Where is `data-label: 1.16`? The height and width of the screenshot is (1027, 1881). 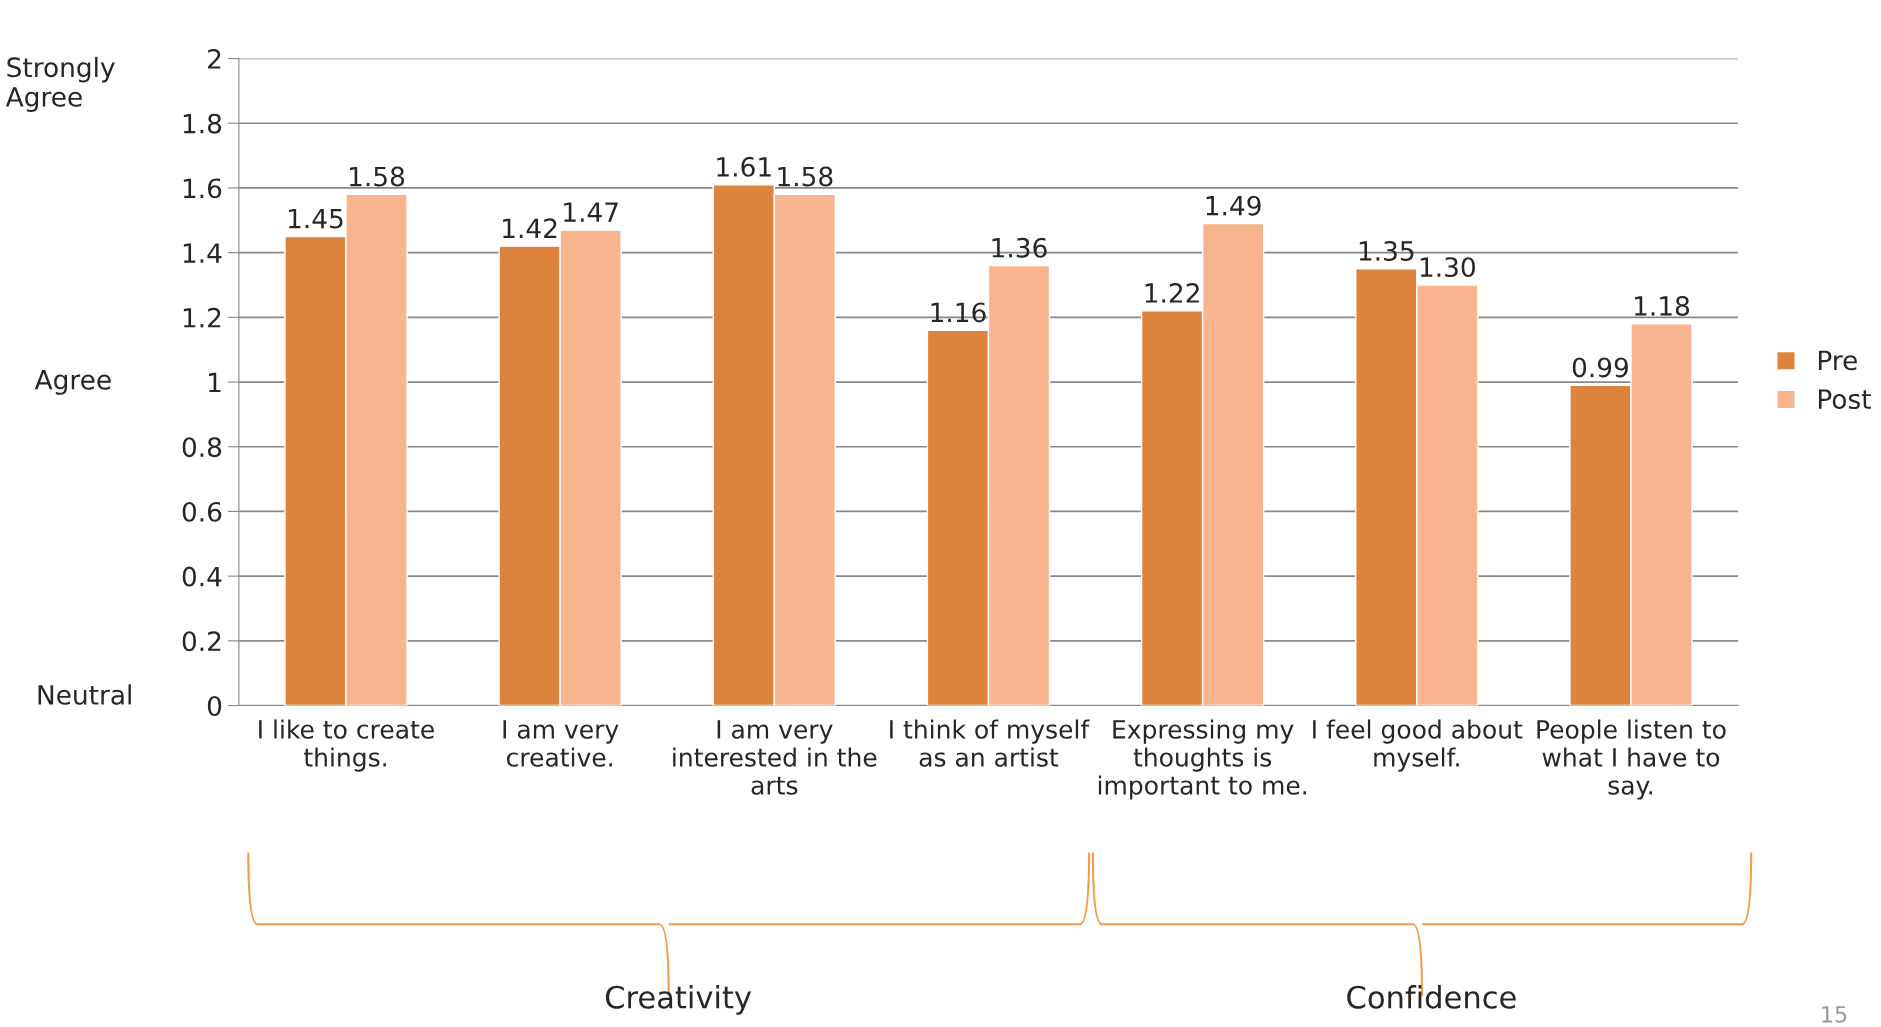
data-label: 1.16 is located at coordinates (958, 312).